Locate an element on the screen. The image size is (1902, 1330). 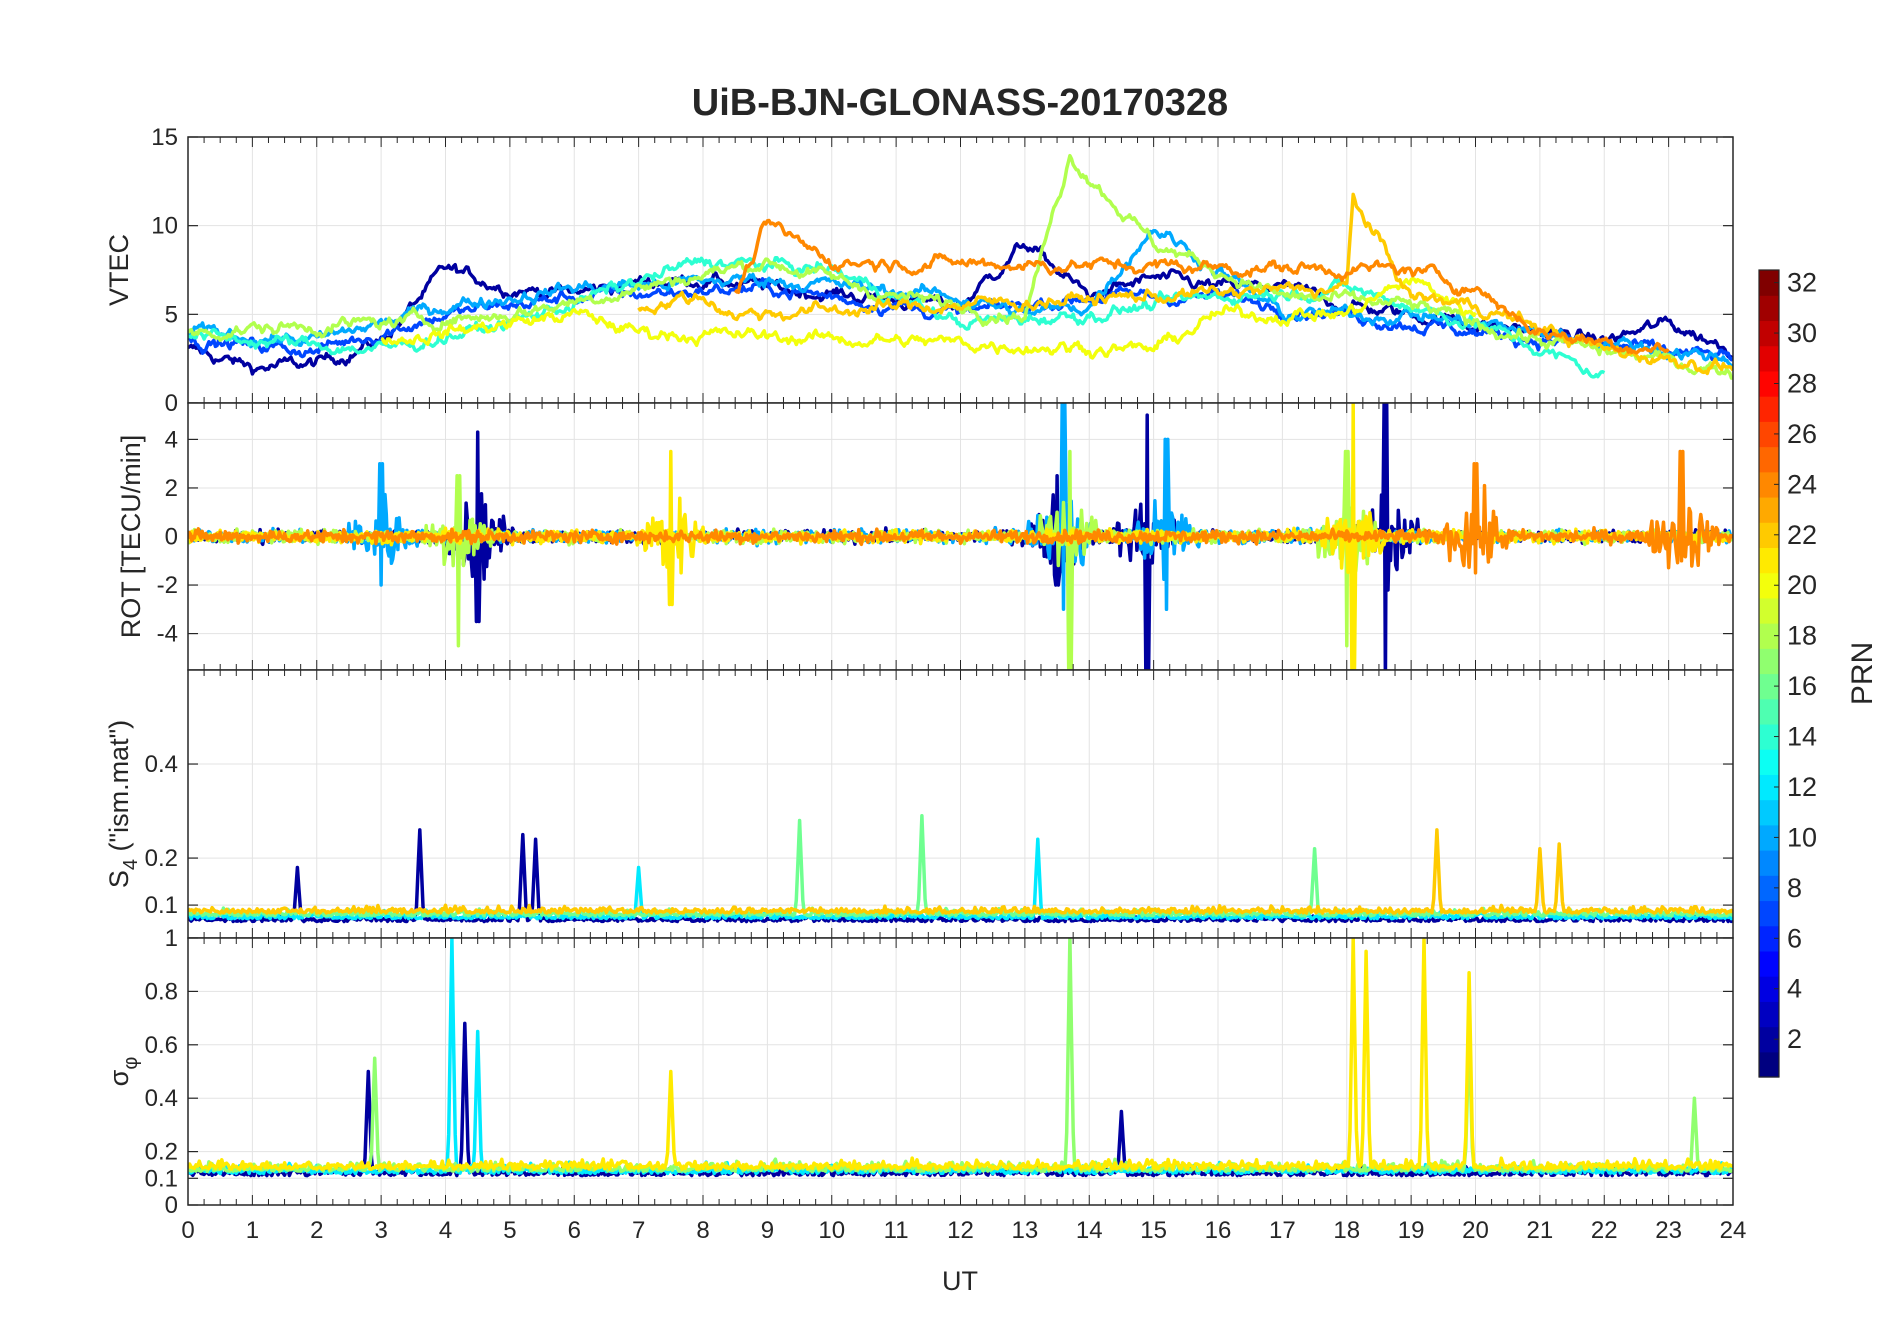
colorbar-tick-label: 22 is located at coordinates (1802, 535).